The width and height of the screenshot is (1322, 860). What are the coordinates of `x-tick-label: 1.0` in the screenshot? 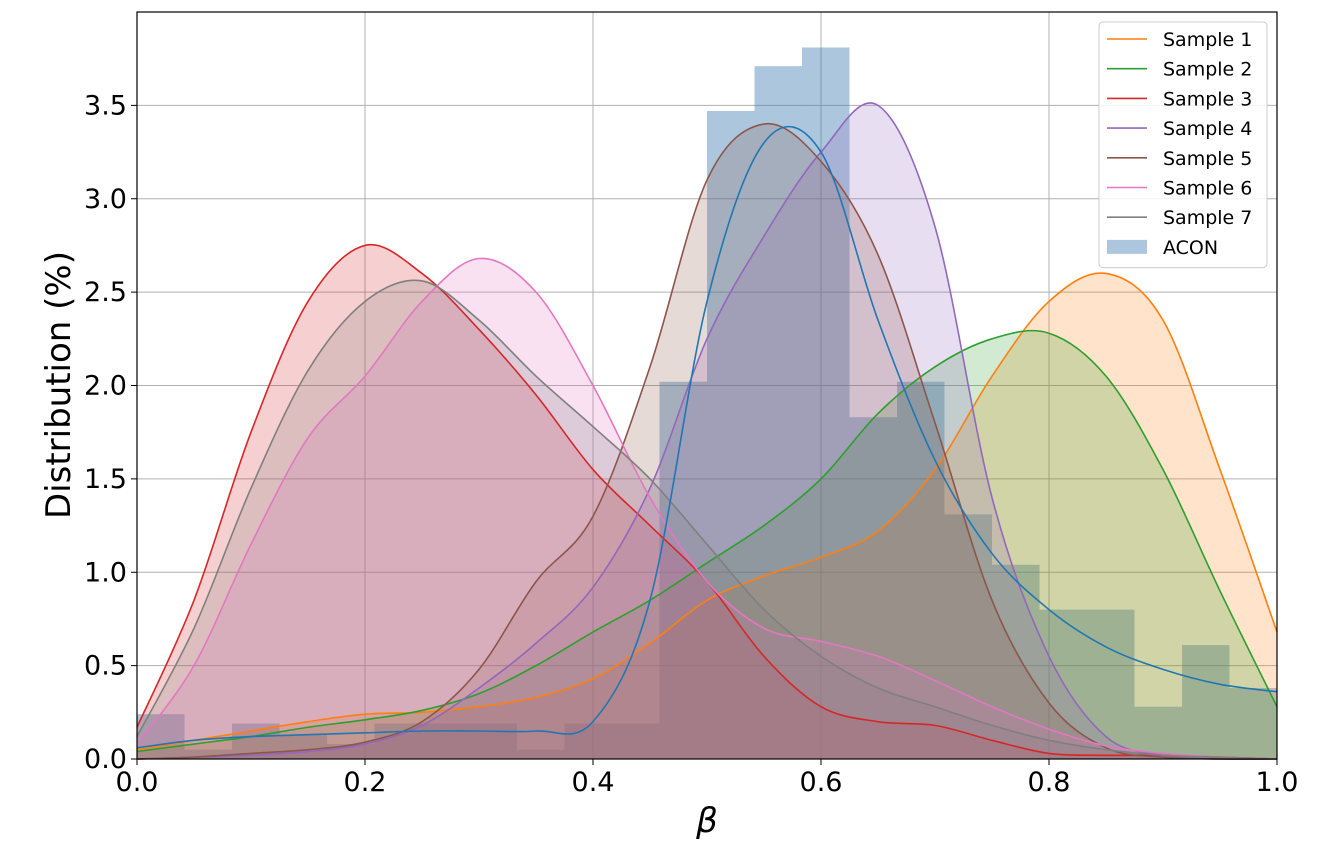 It's located at (1277, 782).